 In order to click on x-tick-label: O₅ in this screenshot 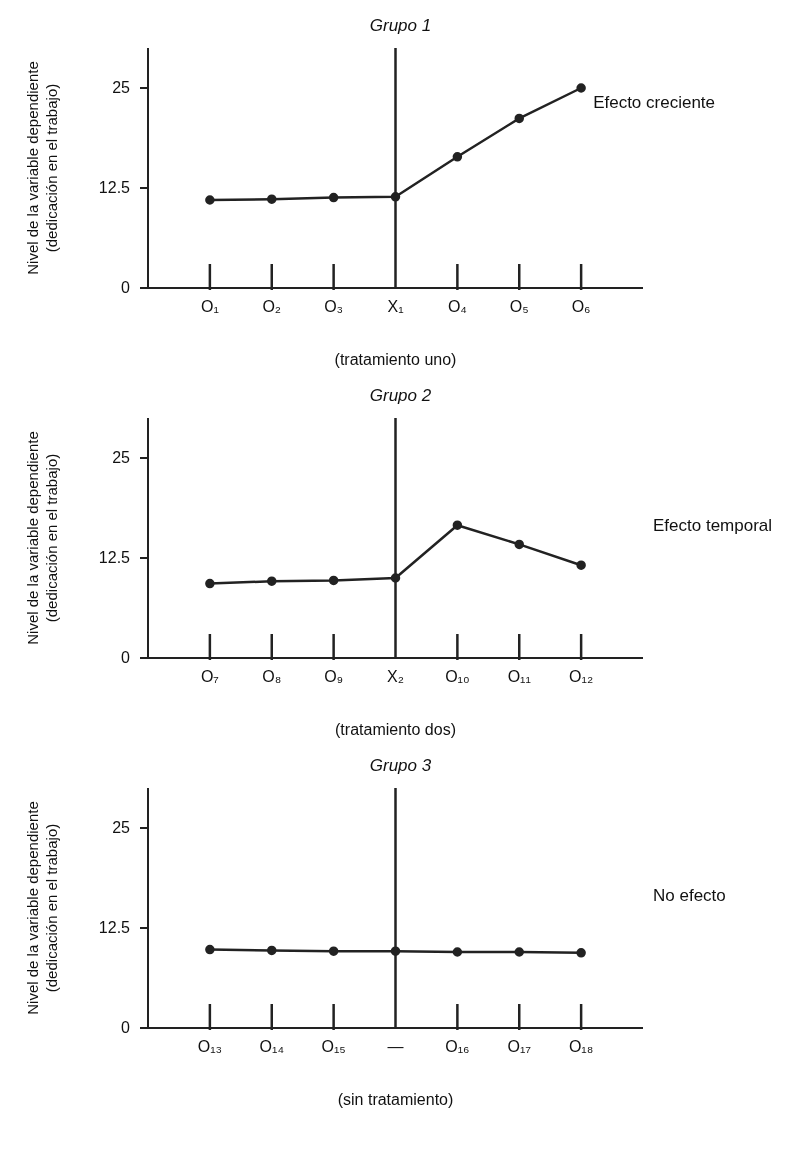, I will do `click(519, 306)`.